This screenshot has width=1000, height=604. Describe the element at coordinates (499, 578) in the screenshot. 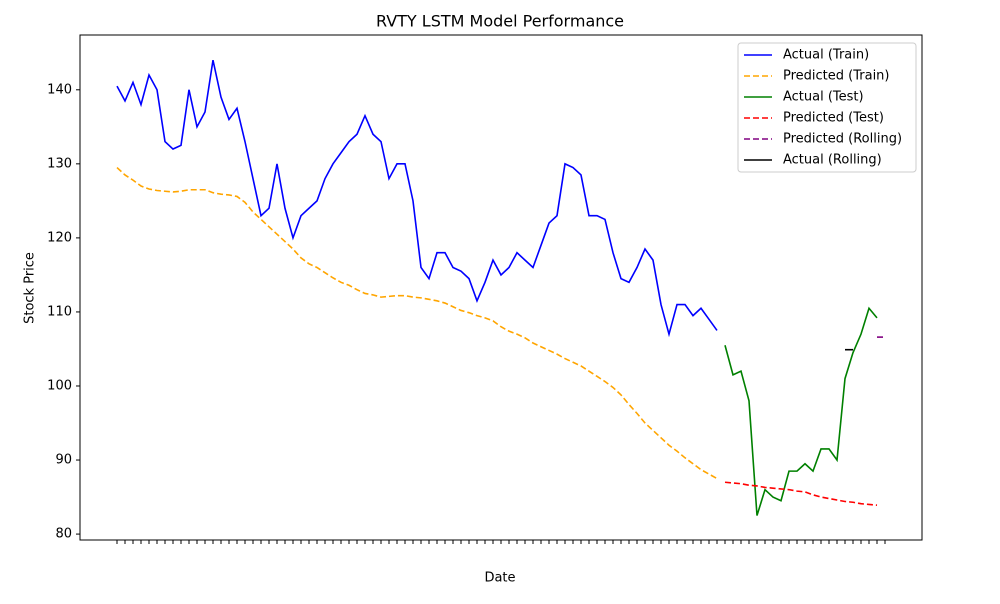

I see `x-axis-label: Date` at that location.